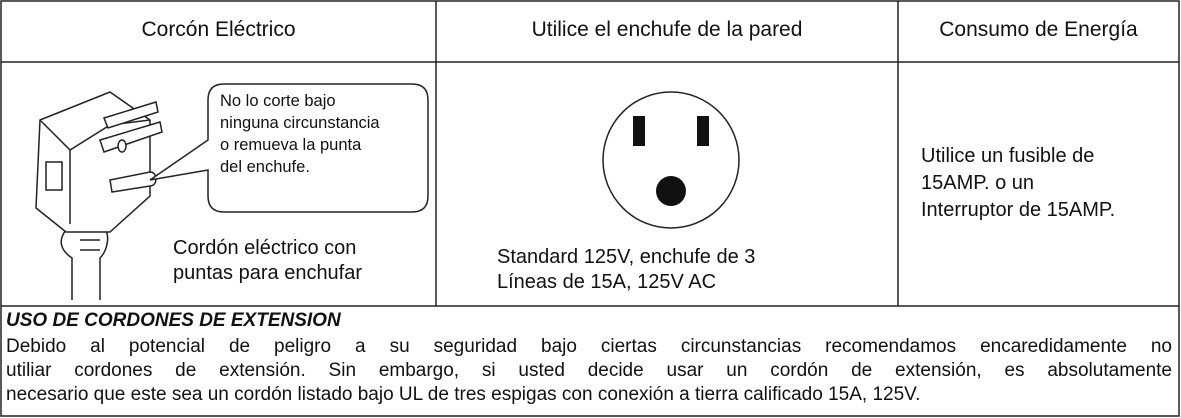 This screenshot has height=418, width=1181. What do you see at coordinates (173, 320) in the screenshot?
I see `notice-title: USO DE CORDONES DE EXTENSION` at bounding box center [173, 320].